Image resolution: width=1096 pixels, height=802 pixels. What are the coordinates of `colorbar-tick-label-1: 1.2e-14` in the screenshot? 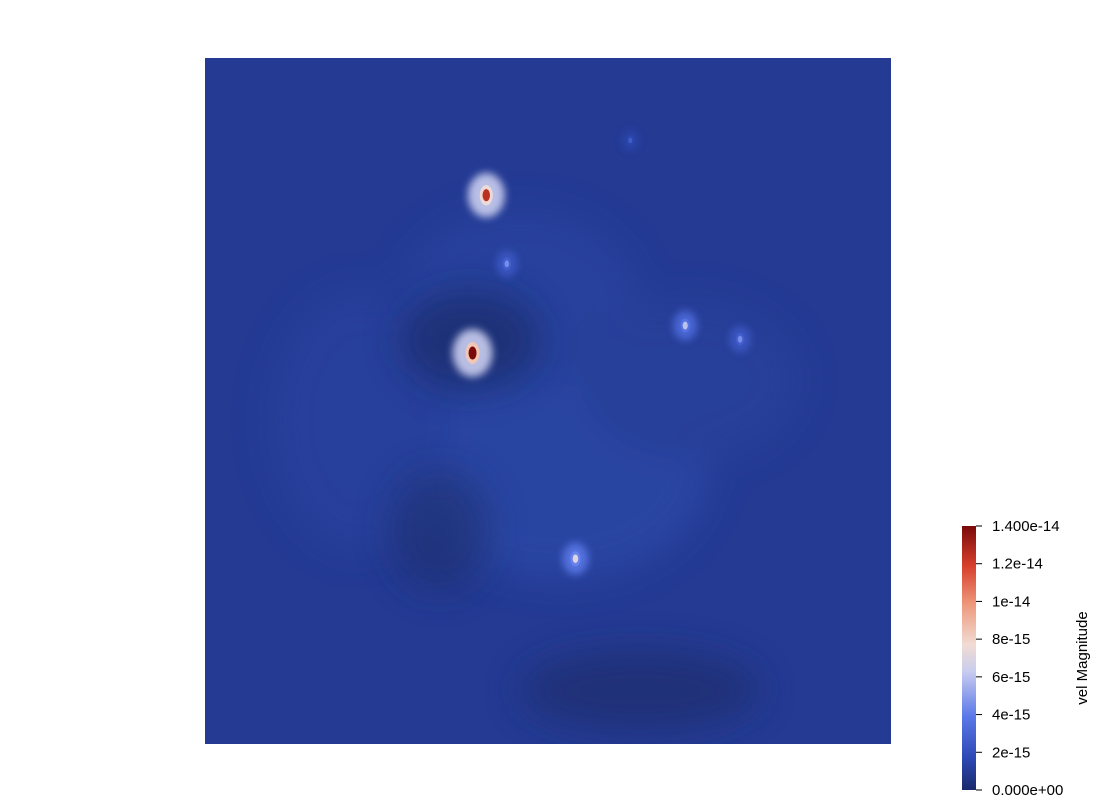 It's located at (1017, 564).